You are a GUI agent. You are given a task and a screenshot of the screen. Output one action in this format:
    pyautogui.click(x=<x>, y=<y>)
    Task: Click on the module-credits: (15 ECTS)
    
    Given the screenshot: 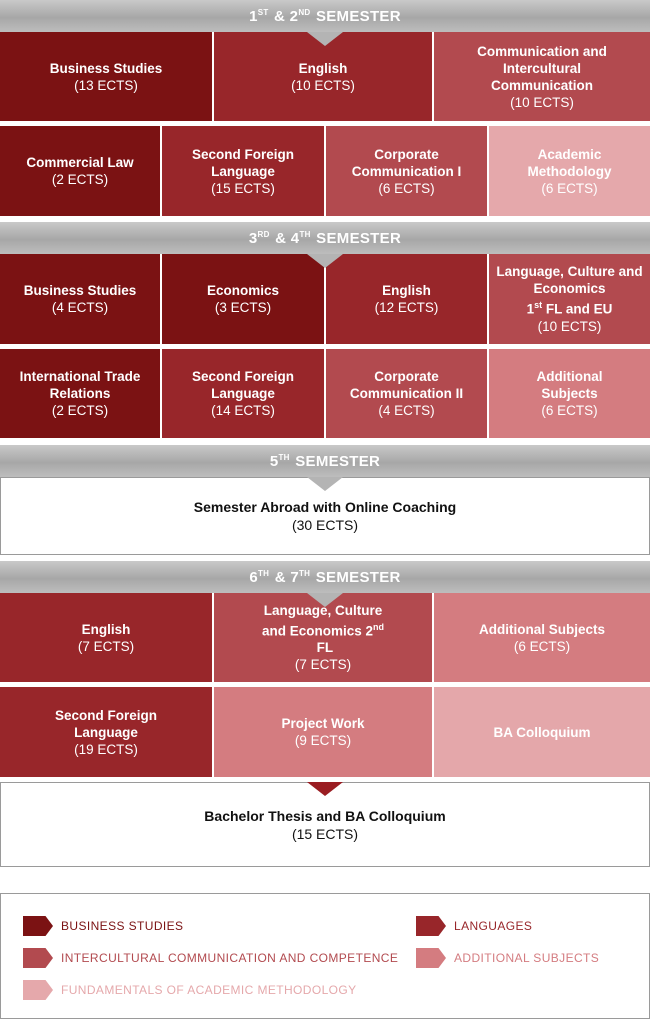 What is the action you would take?
    pyautogui.click(x=325, y=833)
    